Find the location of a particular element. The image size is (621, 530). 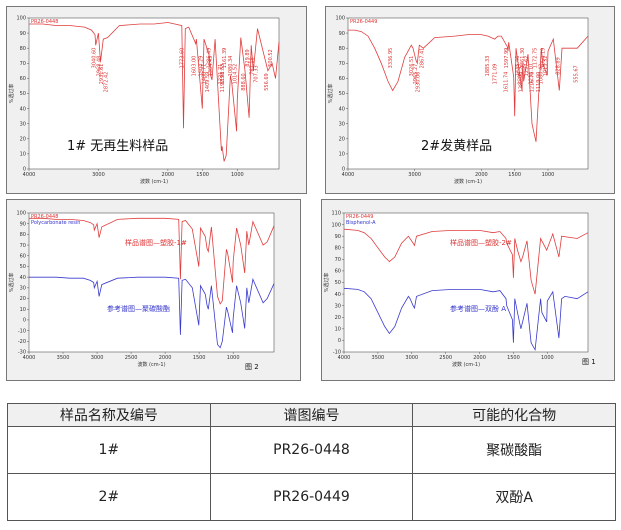

y-tick-label: 110 is located at coordinates (336, 214).